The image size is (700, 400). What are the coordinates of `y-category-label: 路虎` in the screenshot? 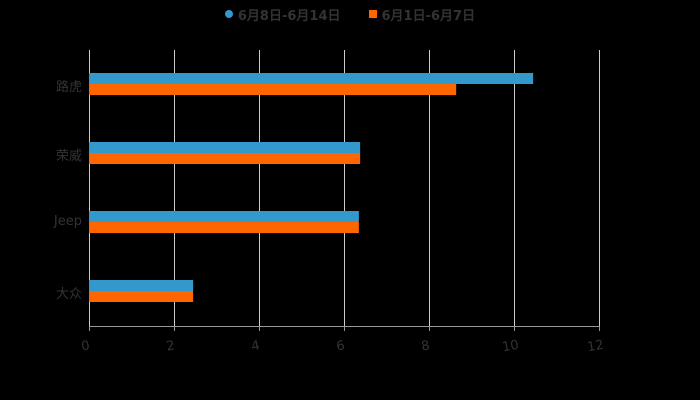 It's located at (68, 87).